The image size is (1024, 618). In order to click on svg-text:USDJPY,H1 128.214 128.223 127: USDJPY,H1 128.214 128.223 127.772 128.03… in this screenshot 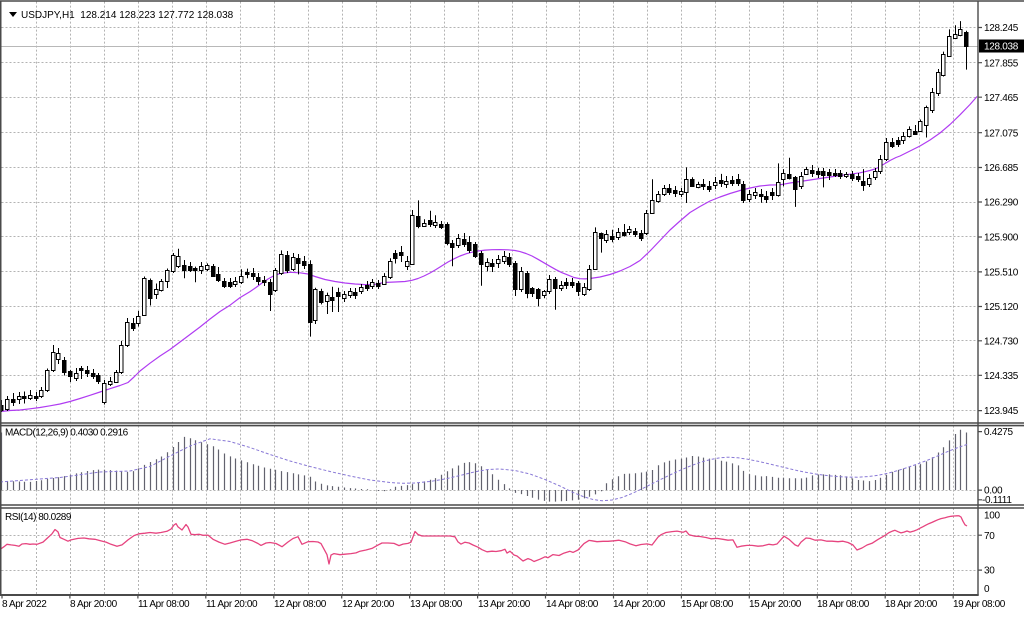, I will do `click(127, 15)`.